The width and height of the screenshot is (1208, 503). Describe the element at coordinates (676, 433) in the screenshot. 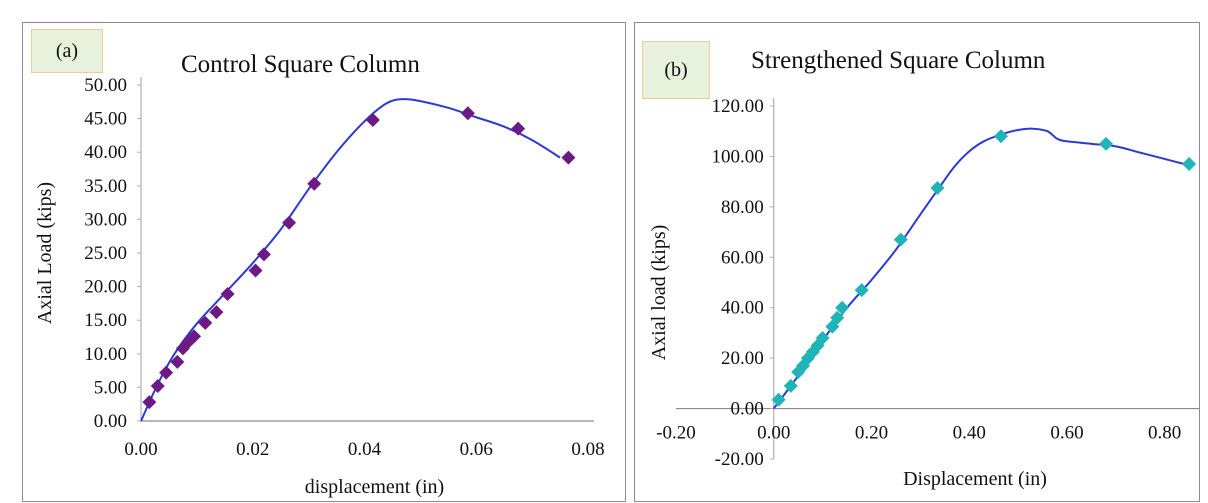

I see `x-tick-label: -0.20` at that location.